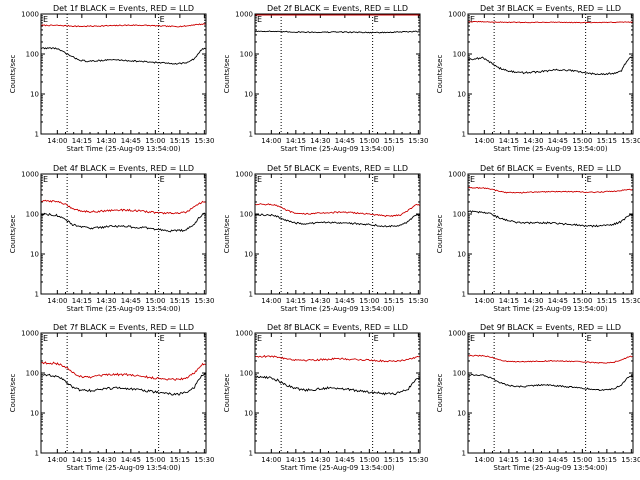 This screenshot has height=480, width=640. What do you see at coordinates (123, 327) in the screenshot?
I see `panel-title: Det 7f BLACK = Events, RED = LLD` at bounding box center [123, 327].